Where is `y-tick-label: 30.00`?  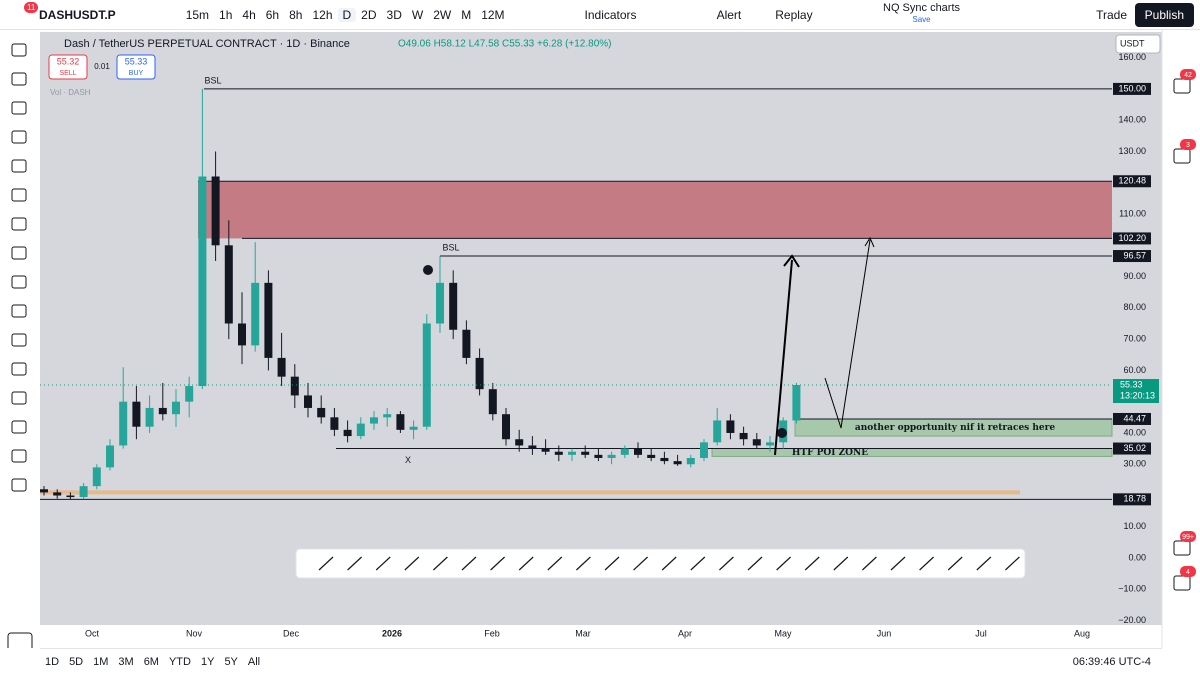
y-tick-label: 30.00 is located at coordinates (1134, 464).